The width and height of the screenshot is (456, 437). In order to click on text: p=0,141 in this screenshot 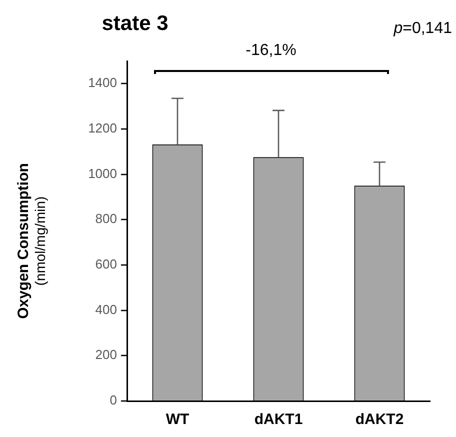, I will do `click(422, 28)`.